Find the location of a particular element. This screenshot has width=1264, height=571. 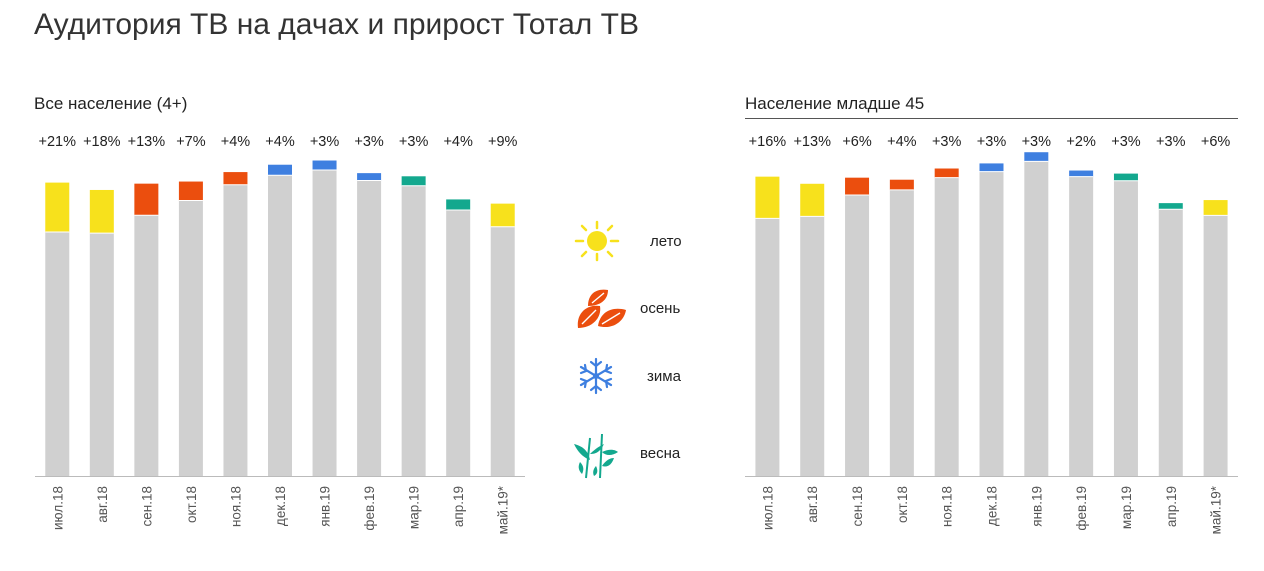

left-category-label: авг.18 is located at coordinates (102, 504).